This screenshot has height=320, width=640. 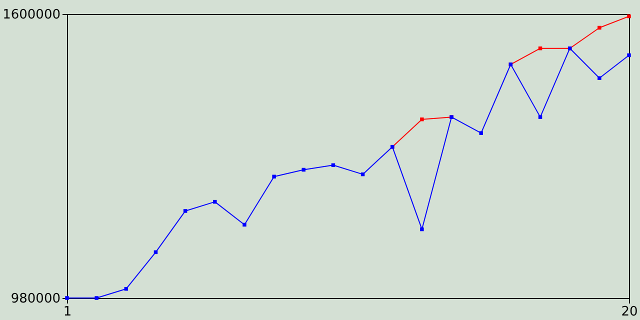 I want to click on x-tick-label: 20, so click(x=629, y=312).